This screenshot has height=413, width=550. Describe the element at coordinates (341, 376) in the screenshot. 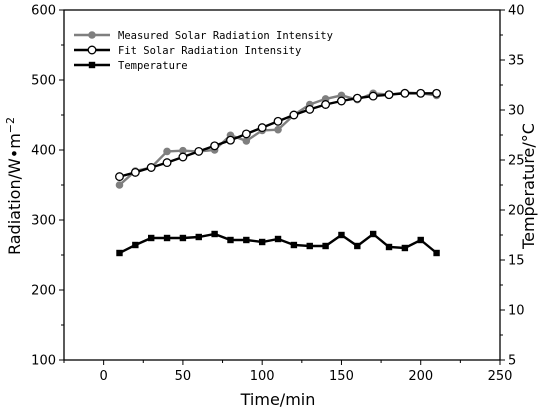

I see `x-tick-label: 150` at that location.